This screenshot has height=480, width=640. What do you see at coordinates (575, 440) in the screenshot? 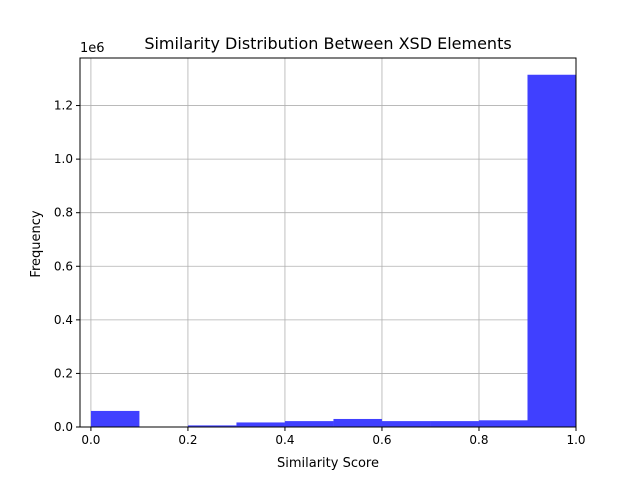
I see `x-tick-label: 1.0` at bounding box center [575, 440].